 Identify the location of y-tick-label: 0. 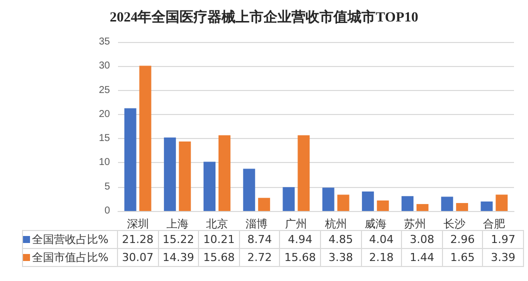
(107, 211).